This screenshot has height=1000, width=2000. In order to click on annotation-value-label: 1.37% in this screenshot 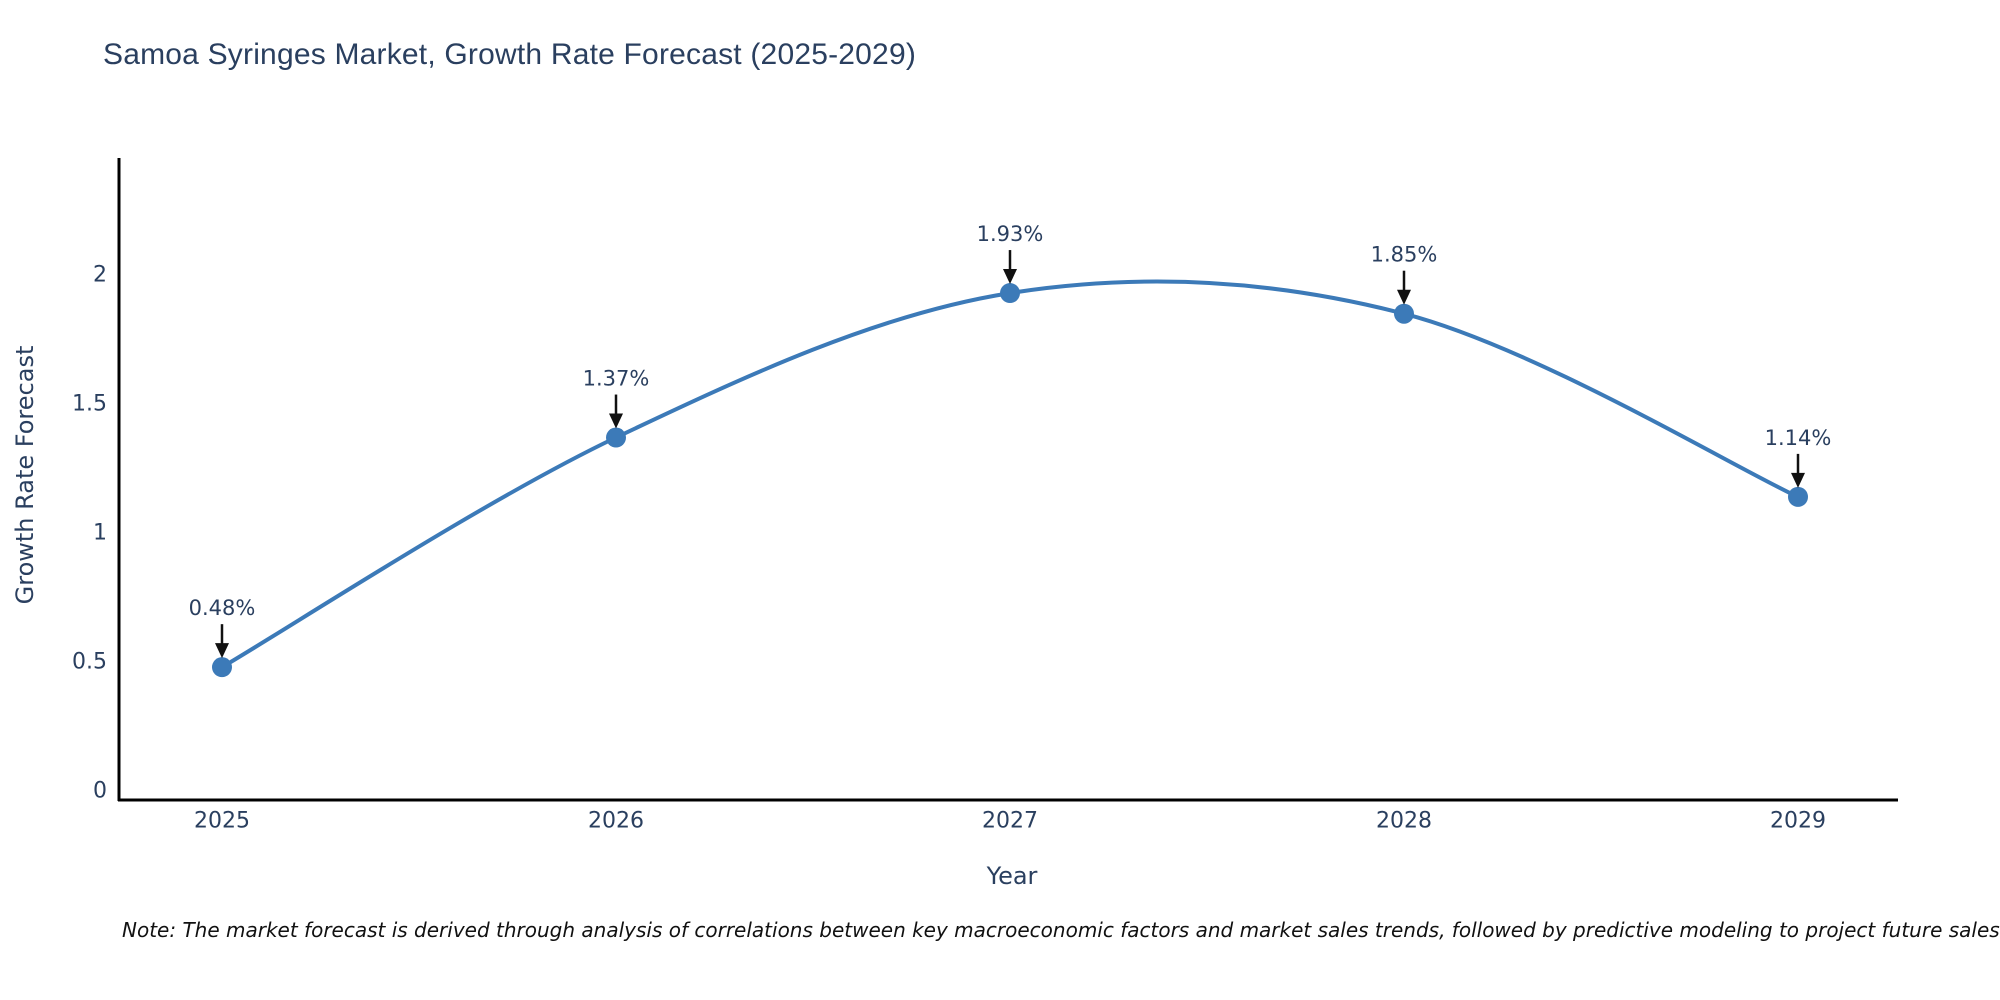, I will do `click(616, 379)`.